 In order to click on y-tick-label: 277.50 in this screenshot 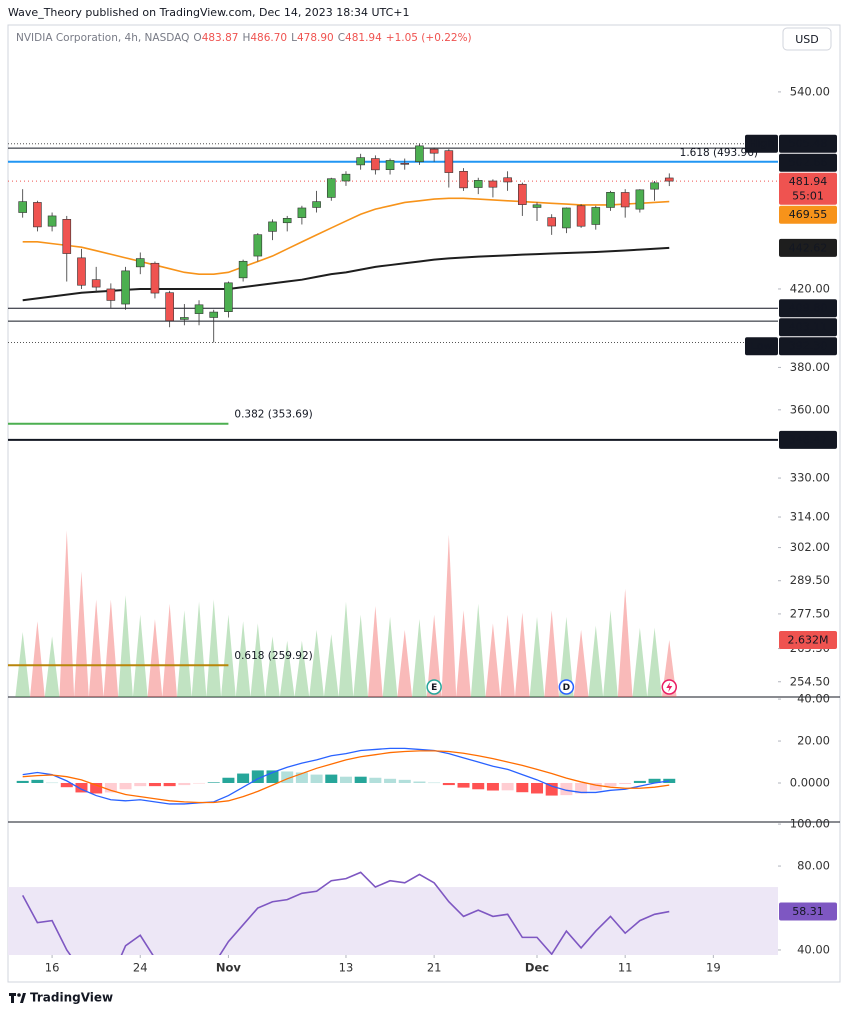, I will do `click(810, 613)`.